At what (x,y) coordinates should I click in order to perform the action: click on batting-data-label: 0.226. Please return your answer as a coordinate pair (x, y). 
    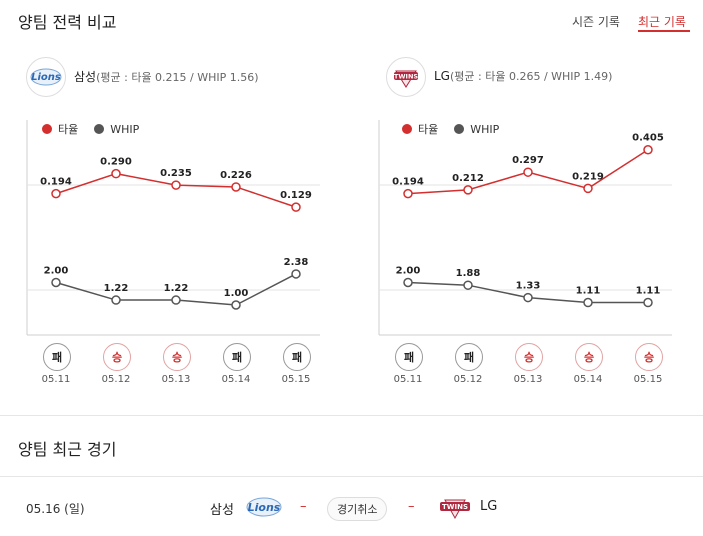
    Looking at the image, I should click on (236, 175).